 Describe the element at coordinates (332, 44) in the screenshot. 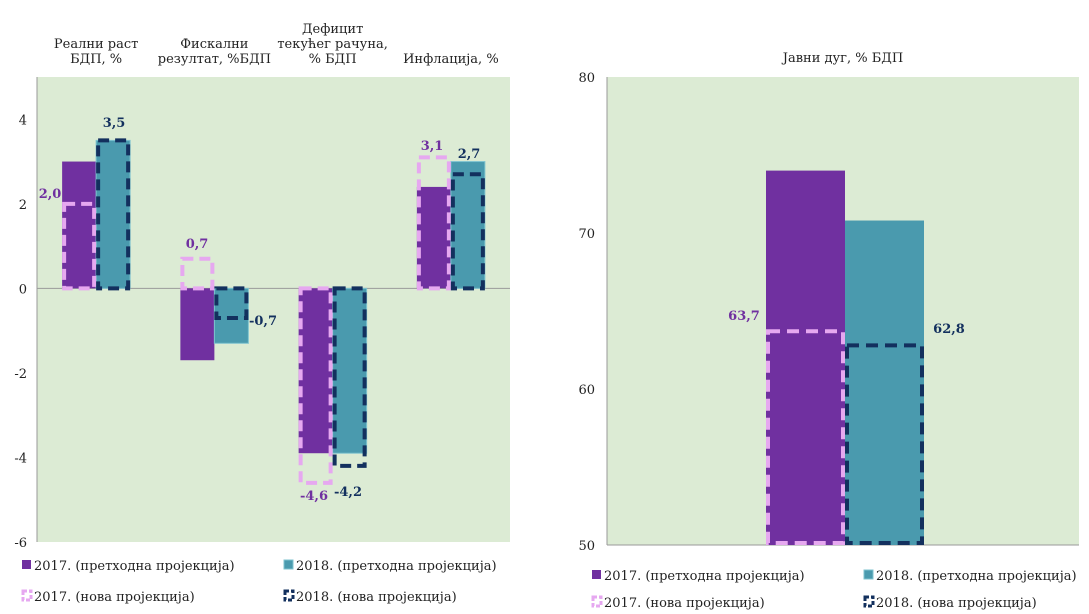

I see `category-label: текућег рачуна,` at that location.